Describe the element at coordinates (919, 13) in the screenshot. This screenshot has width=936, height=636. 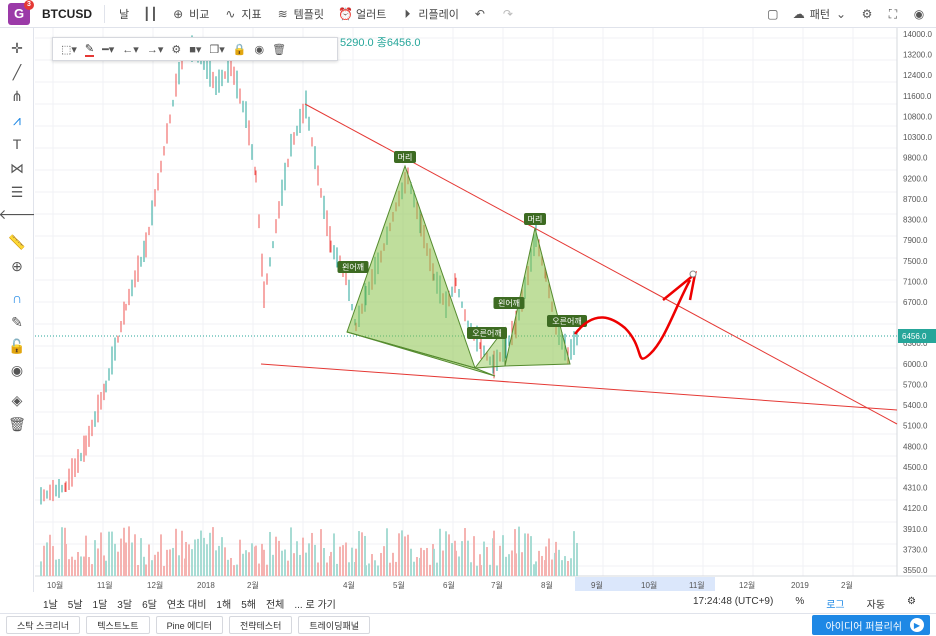
I see `camera-icon: ◉` at that location.